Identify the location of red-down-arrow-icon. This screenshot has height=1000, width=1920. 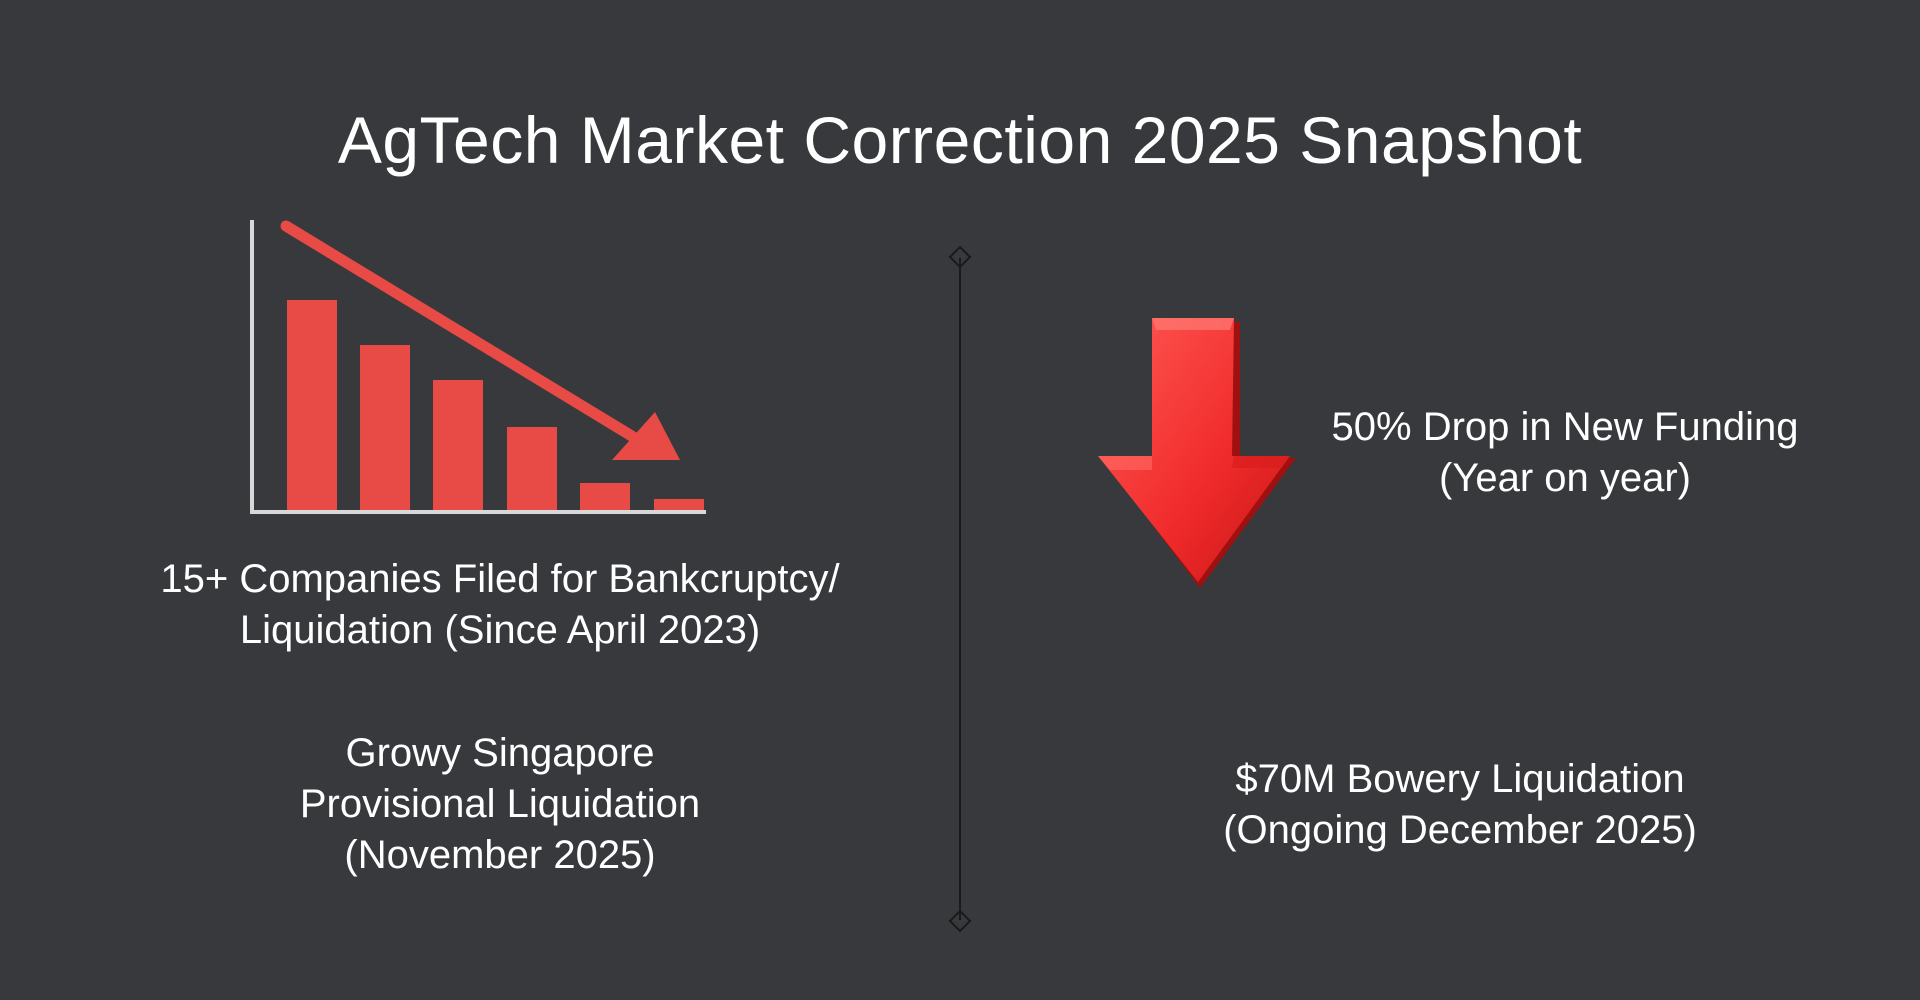
(1197, 453).